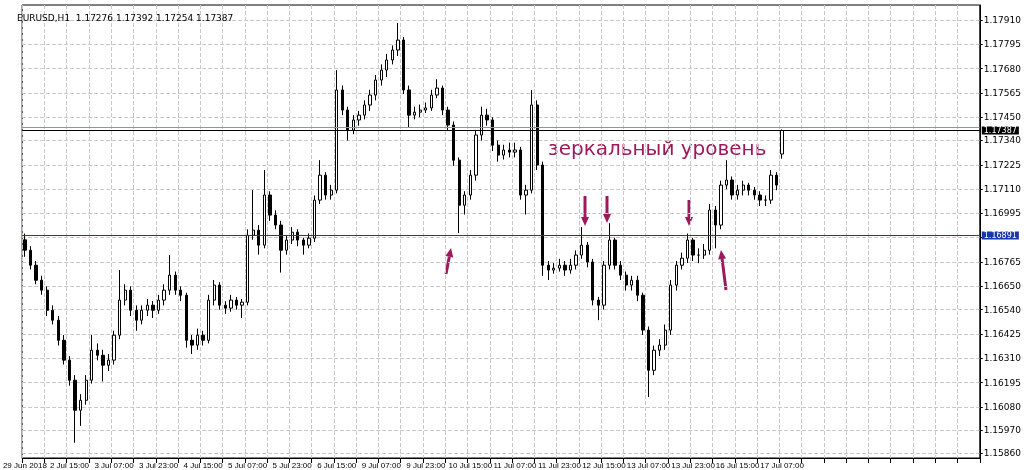  Describe the element at coordinates (1002, 430) in the screenshot. I see `y-tick-label: 1.15970` at that location.